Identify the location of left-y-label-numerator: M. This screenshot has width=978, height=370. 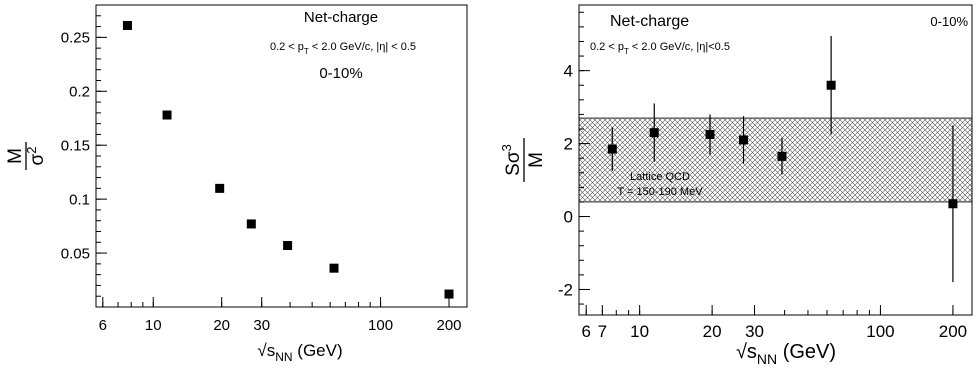
(15, 156).